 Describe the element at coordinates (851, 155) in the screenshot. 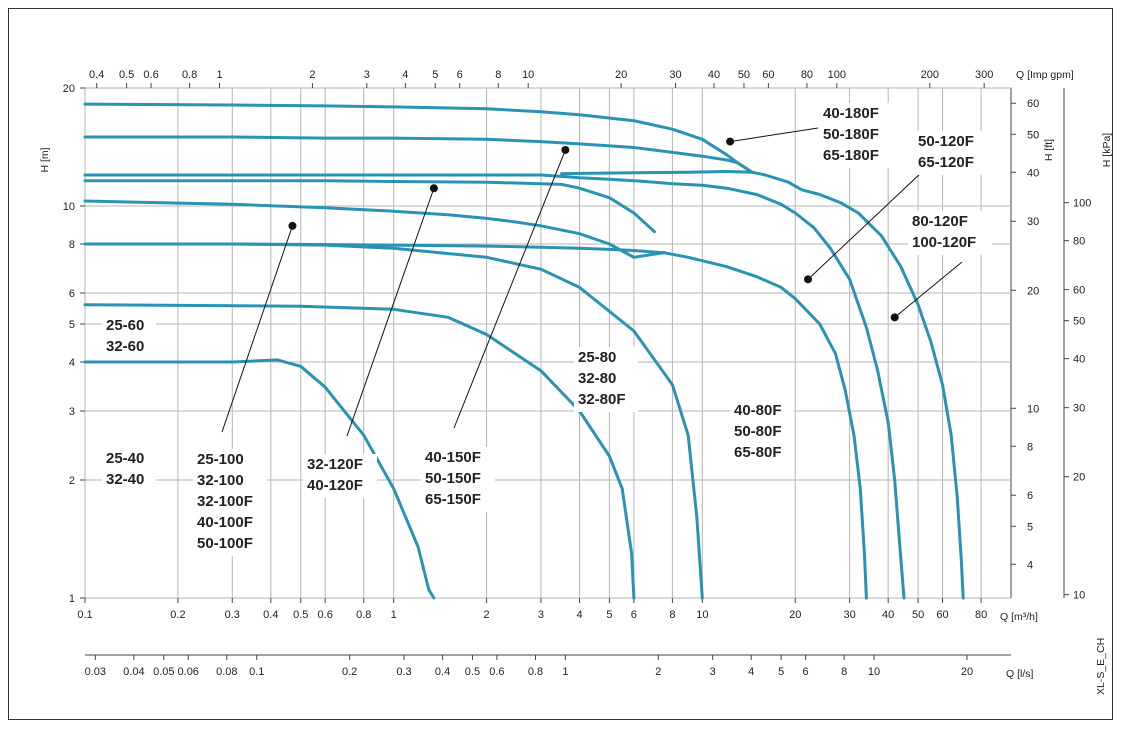

I see `pump-model-label: 65-180F` at that location.